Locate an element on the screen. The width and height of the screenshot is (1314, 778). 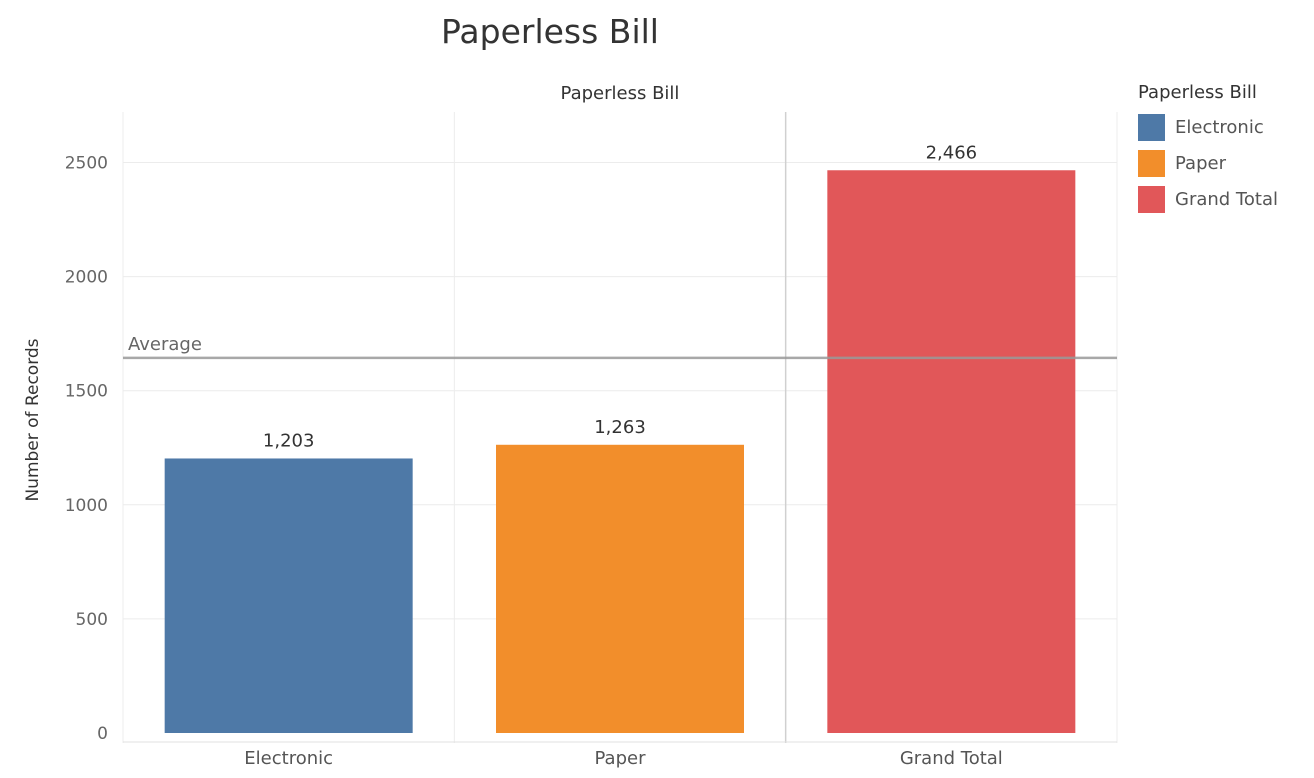
column-header-label: Paperless Bill is located at coordinates (620, 93).